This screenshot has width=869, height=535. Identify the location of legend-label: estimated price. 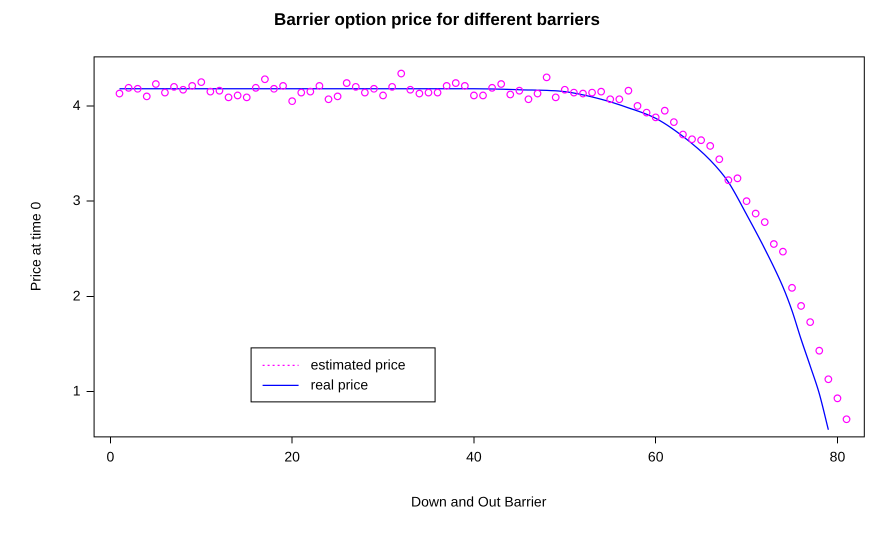
(358, 364).